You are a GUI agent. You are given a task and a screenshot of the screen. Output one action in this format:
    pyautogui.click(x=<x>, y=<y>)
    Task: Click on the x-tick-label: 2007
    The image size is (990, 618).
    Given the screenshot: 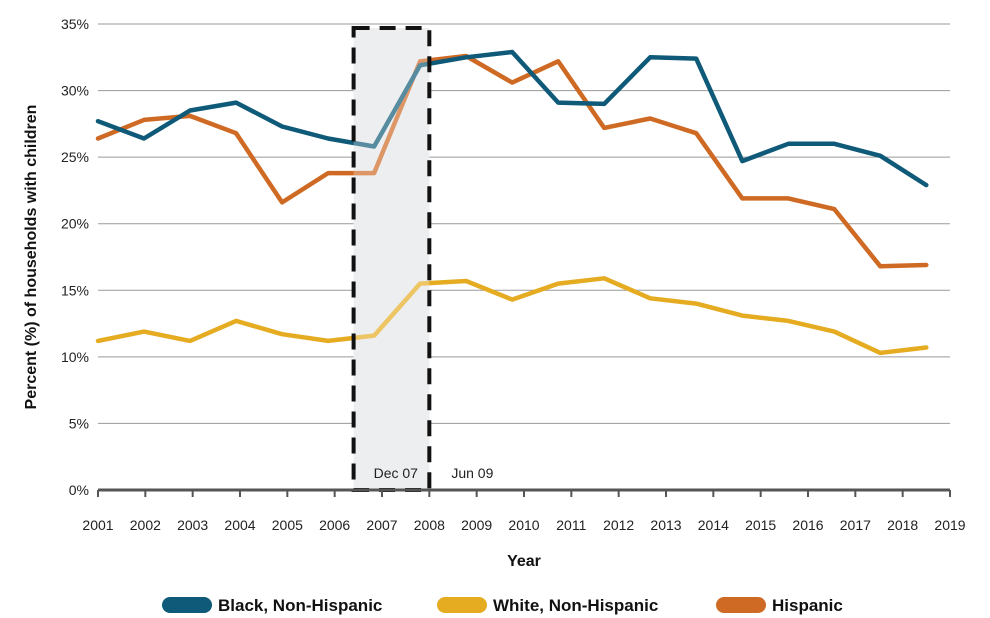 What is the action you would take?
    pyautogui.click(x=381, y=525)
    